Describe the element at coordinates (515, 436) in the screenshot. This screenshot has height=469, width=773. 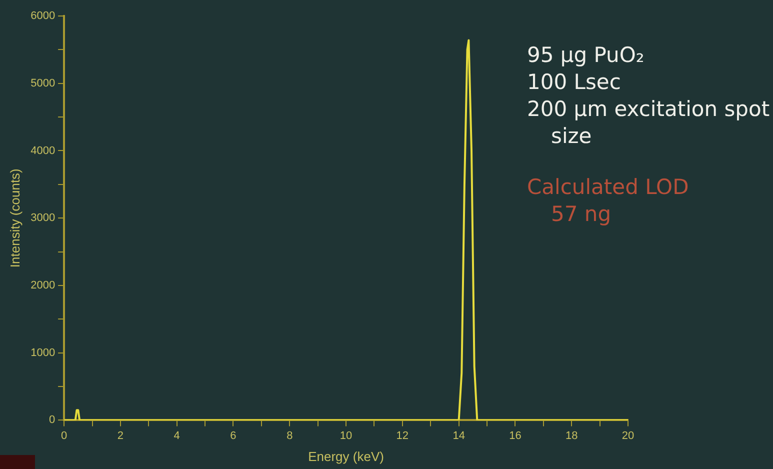
I see `x-tick-label: 16` at that location.